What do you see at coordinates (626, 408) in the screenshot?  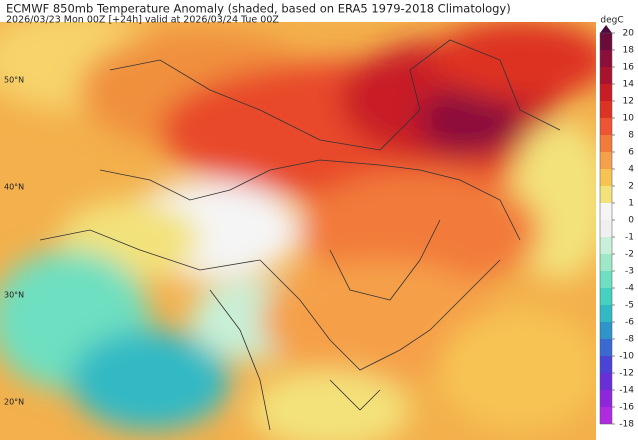 I see `colorbar-label: -16` at bounding box center [626, 408].